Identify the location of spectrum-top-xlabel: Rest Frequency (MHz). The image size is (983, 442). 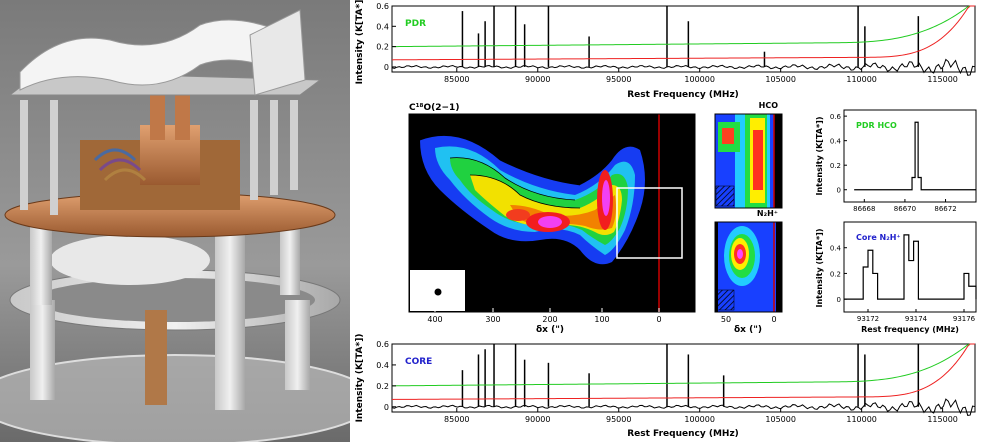
(683, 95).